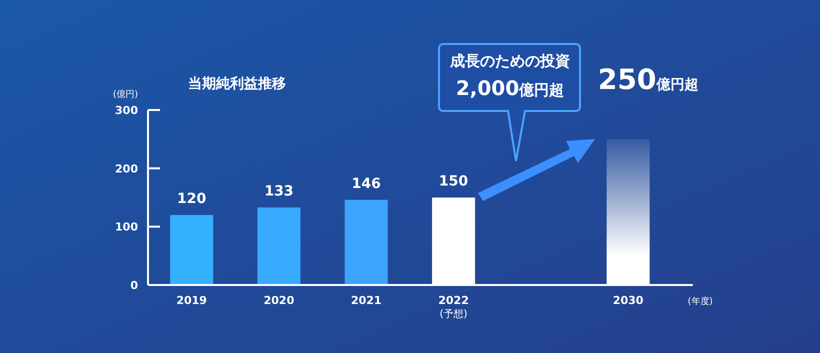 The height and width of the screenshot is (353, 820). Describe the element at coordinates (453, 307) in the screenshot. I see `x-tick-label: 2022 (予想)` at that location.